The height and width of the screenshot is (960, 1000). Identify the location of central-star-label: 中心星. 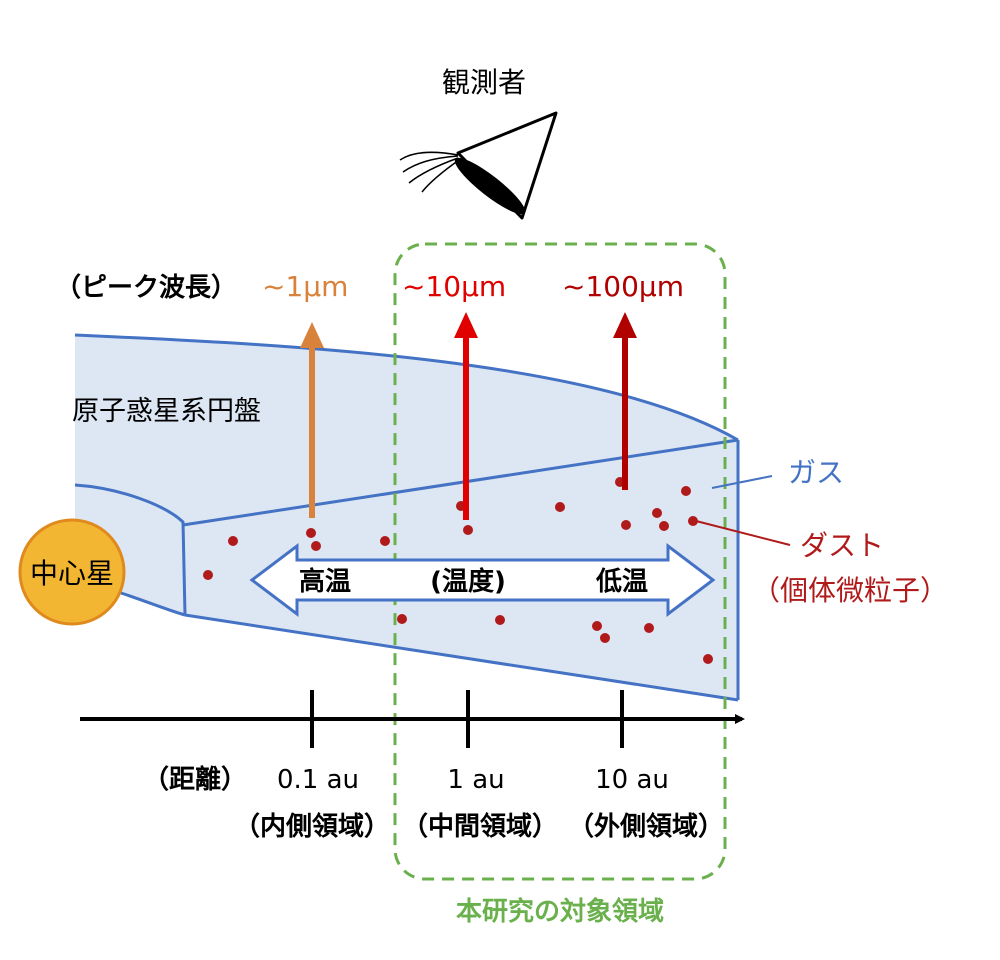
(72, 573).